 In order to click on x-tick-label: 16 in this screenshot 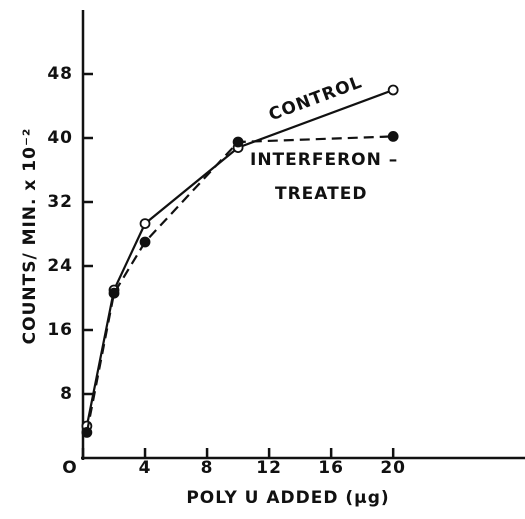, I will do `click(331, 468)`.